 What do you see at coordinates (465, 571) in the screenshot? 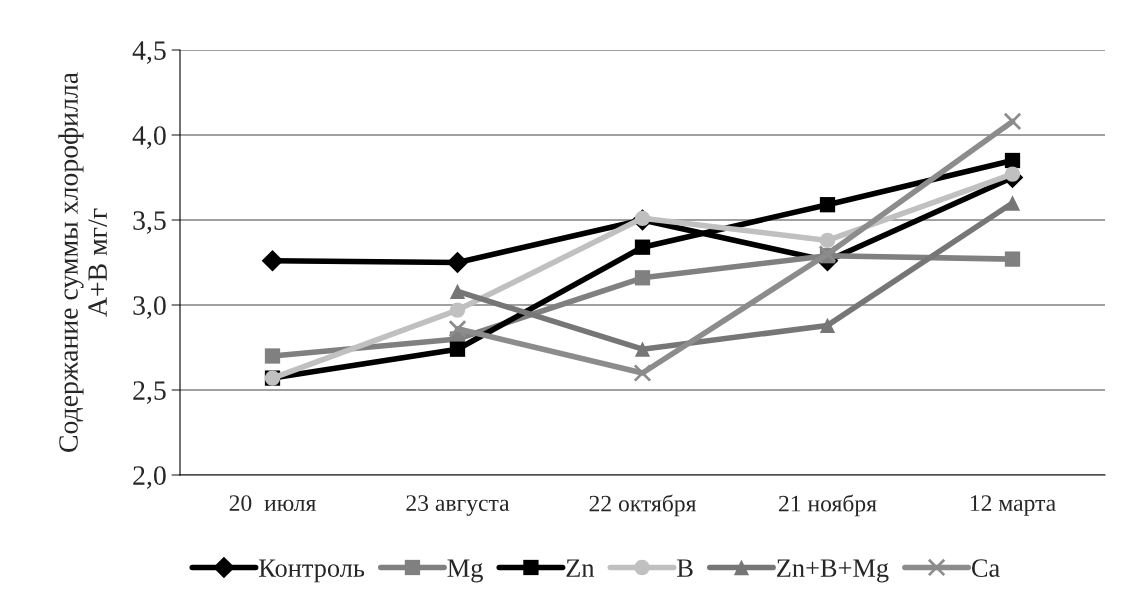
I see `legend-label: Mg` at bounding box center [465, 571].